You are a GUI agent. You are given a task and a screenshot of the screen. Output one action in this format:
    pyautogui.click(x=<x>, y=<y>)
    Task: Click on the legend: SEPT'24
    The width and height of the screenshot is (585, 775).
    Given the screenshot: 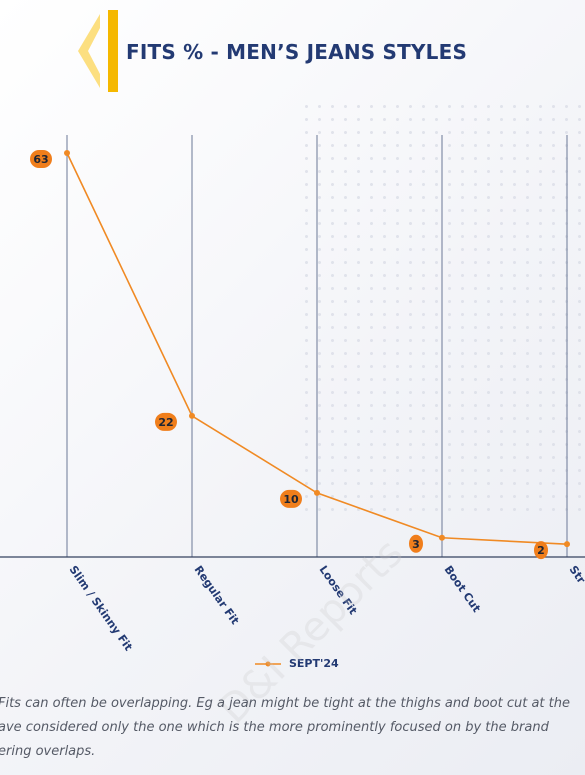 What is the action you would take?
    pyautogui.click(x=297, y=663)
    